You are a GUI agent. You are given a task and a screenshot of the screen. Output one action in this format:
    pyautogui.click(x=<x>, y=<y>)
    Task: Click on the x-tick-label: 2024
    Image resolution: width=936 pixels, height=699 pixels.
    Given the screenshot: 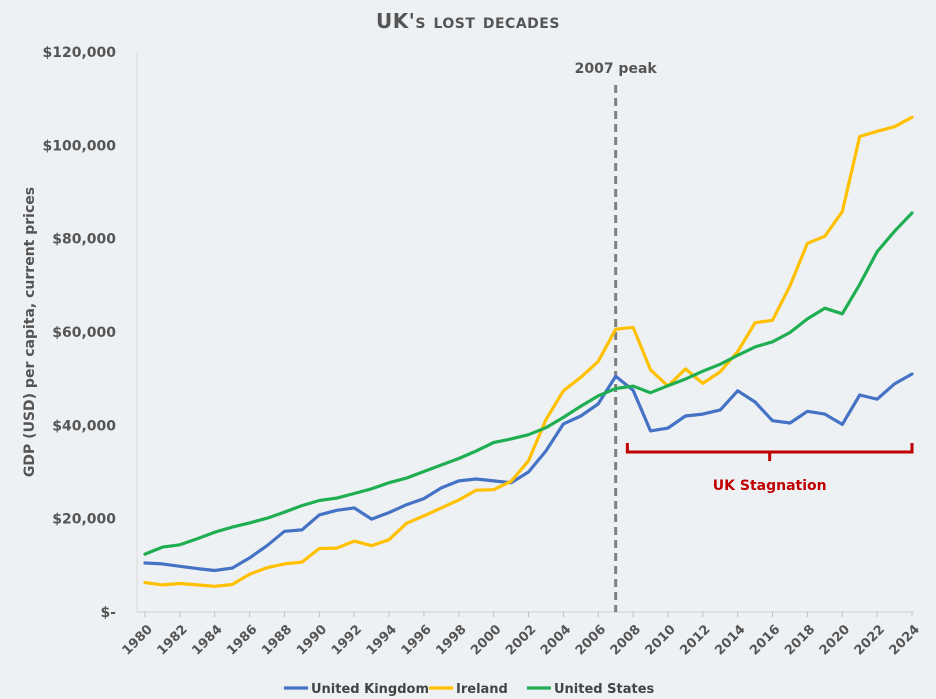 What is the action you would take?
    pyautogui.click(x=905, y=640)
    